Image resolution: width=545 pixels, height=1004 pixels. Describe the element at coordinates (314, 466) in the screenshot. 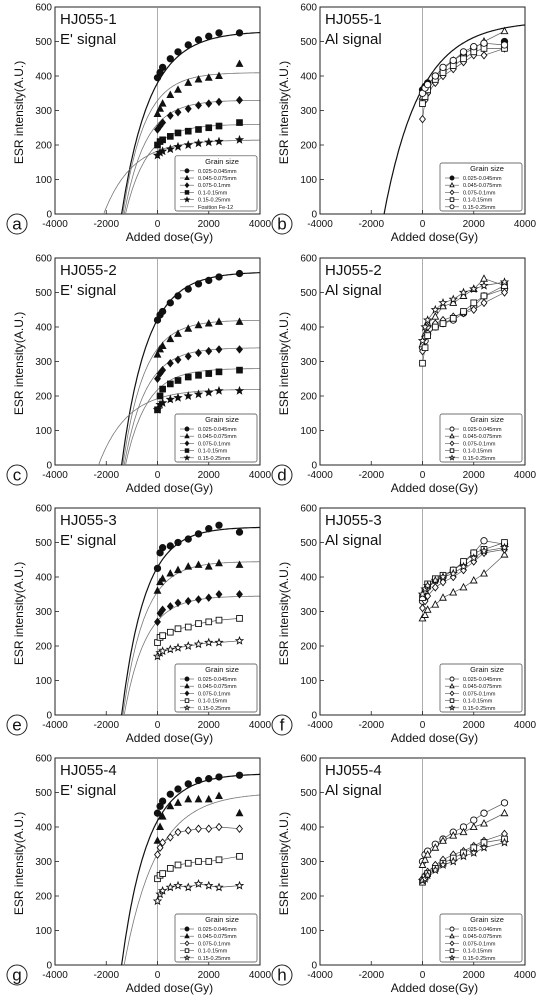

I see `y-tick-label: 0` at that location.